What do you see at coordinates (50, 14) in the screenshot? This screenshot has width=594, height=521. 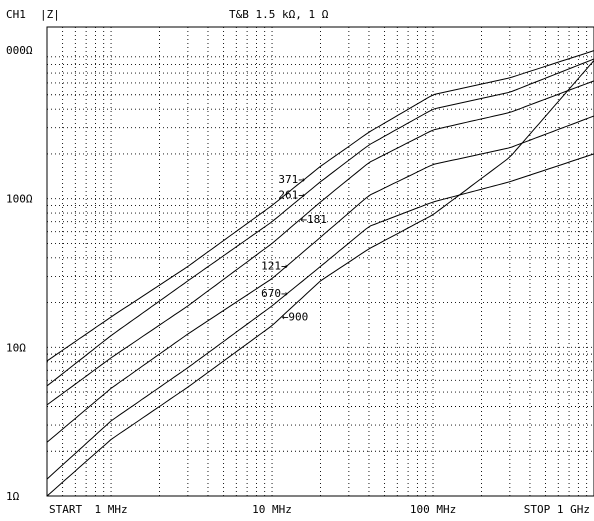 I see `measurement-label: |Z|` at bounding box center [50, 14].